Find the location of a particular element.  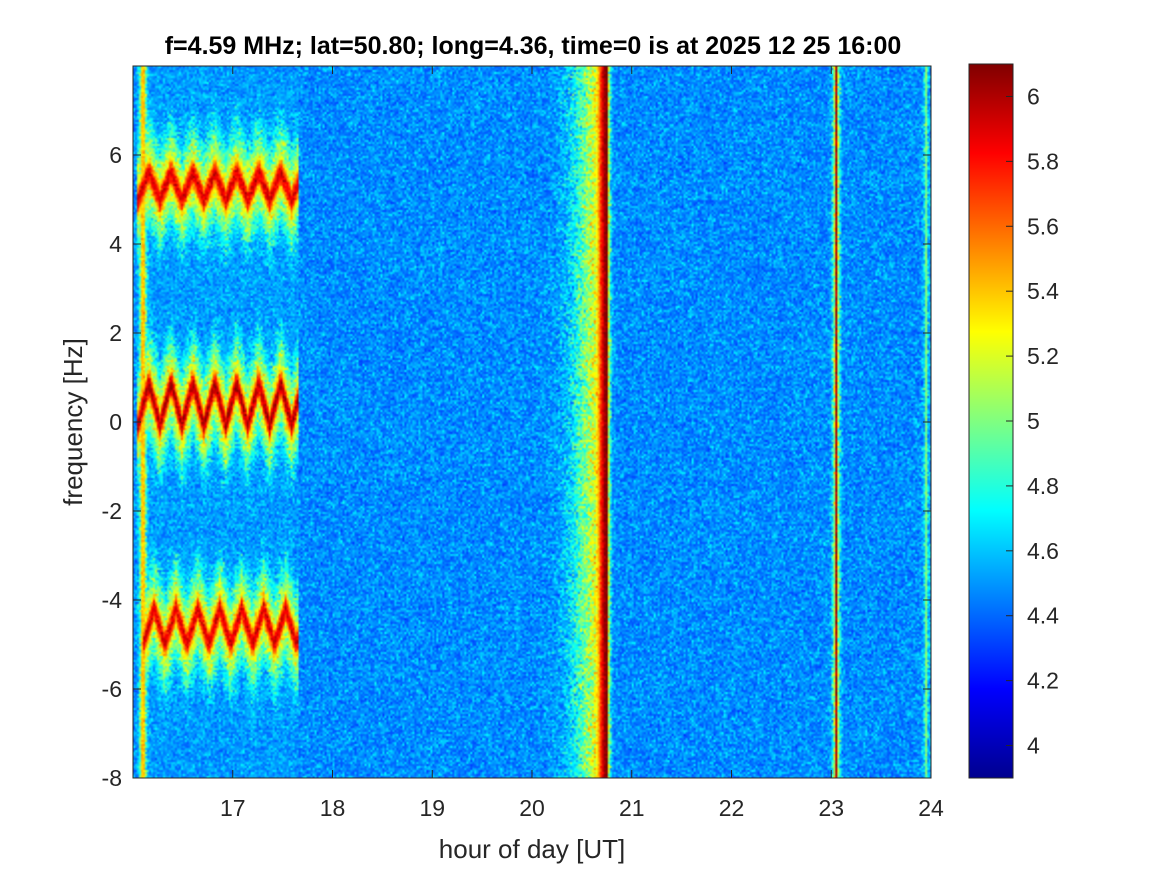

y-tick-label: -8 is located at coordinates (112, 778).